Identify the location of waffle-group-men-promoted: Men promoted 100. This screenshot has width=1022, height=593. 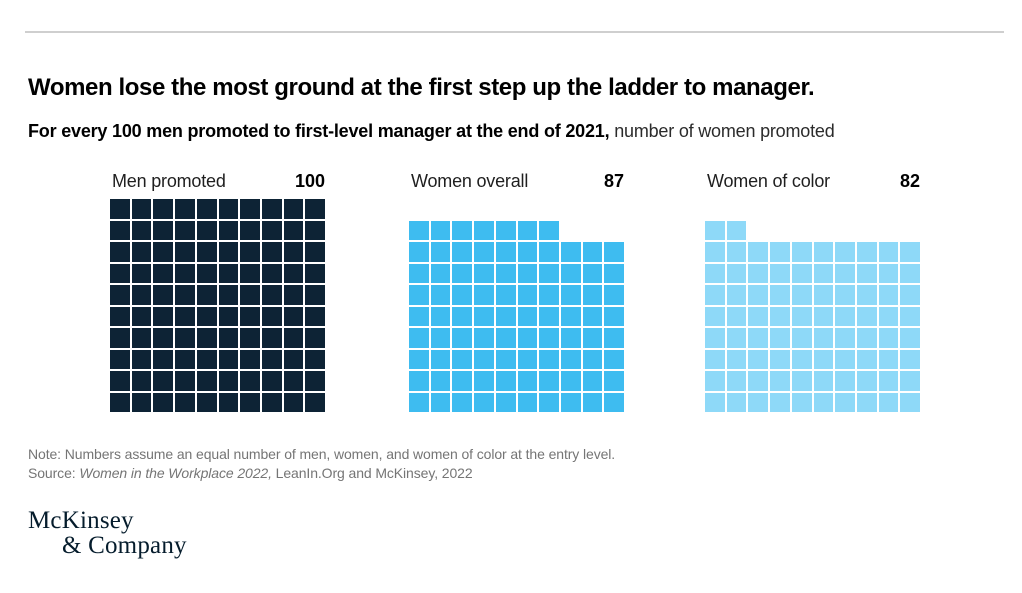
(217, 292).